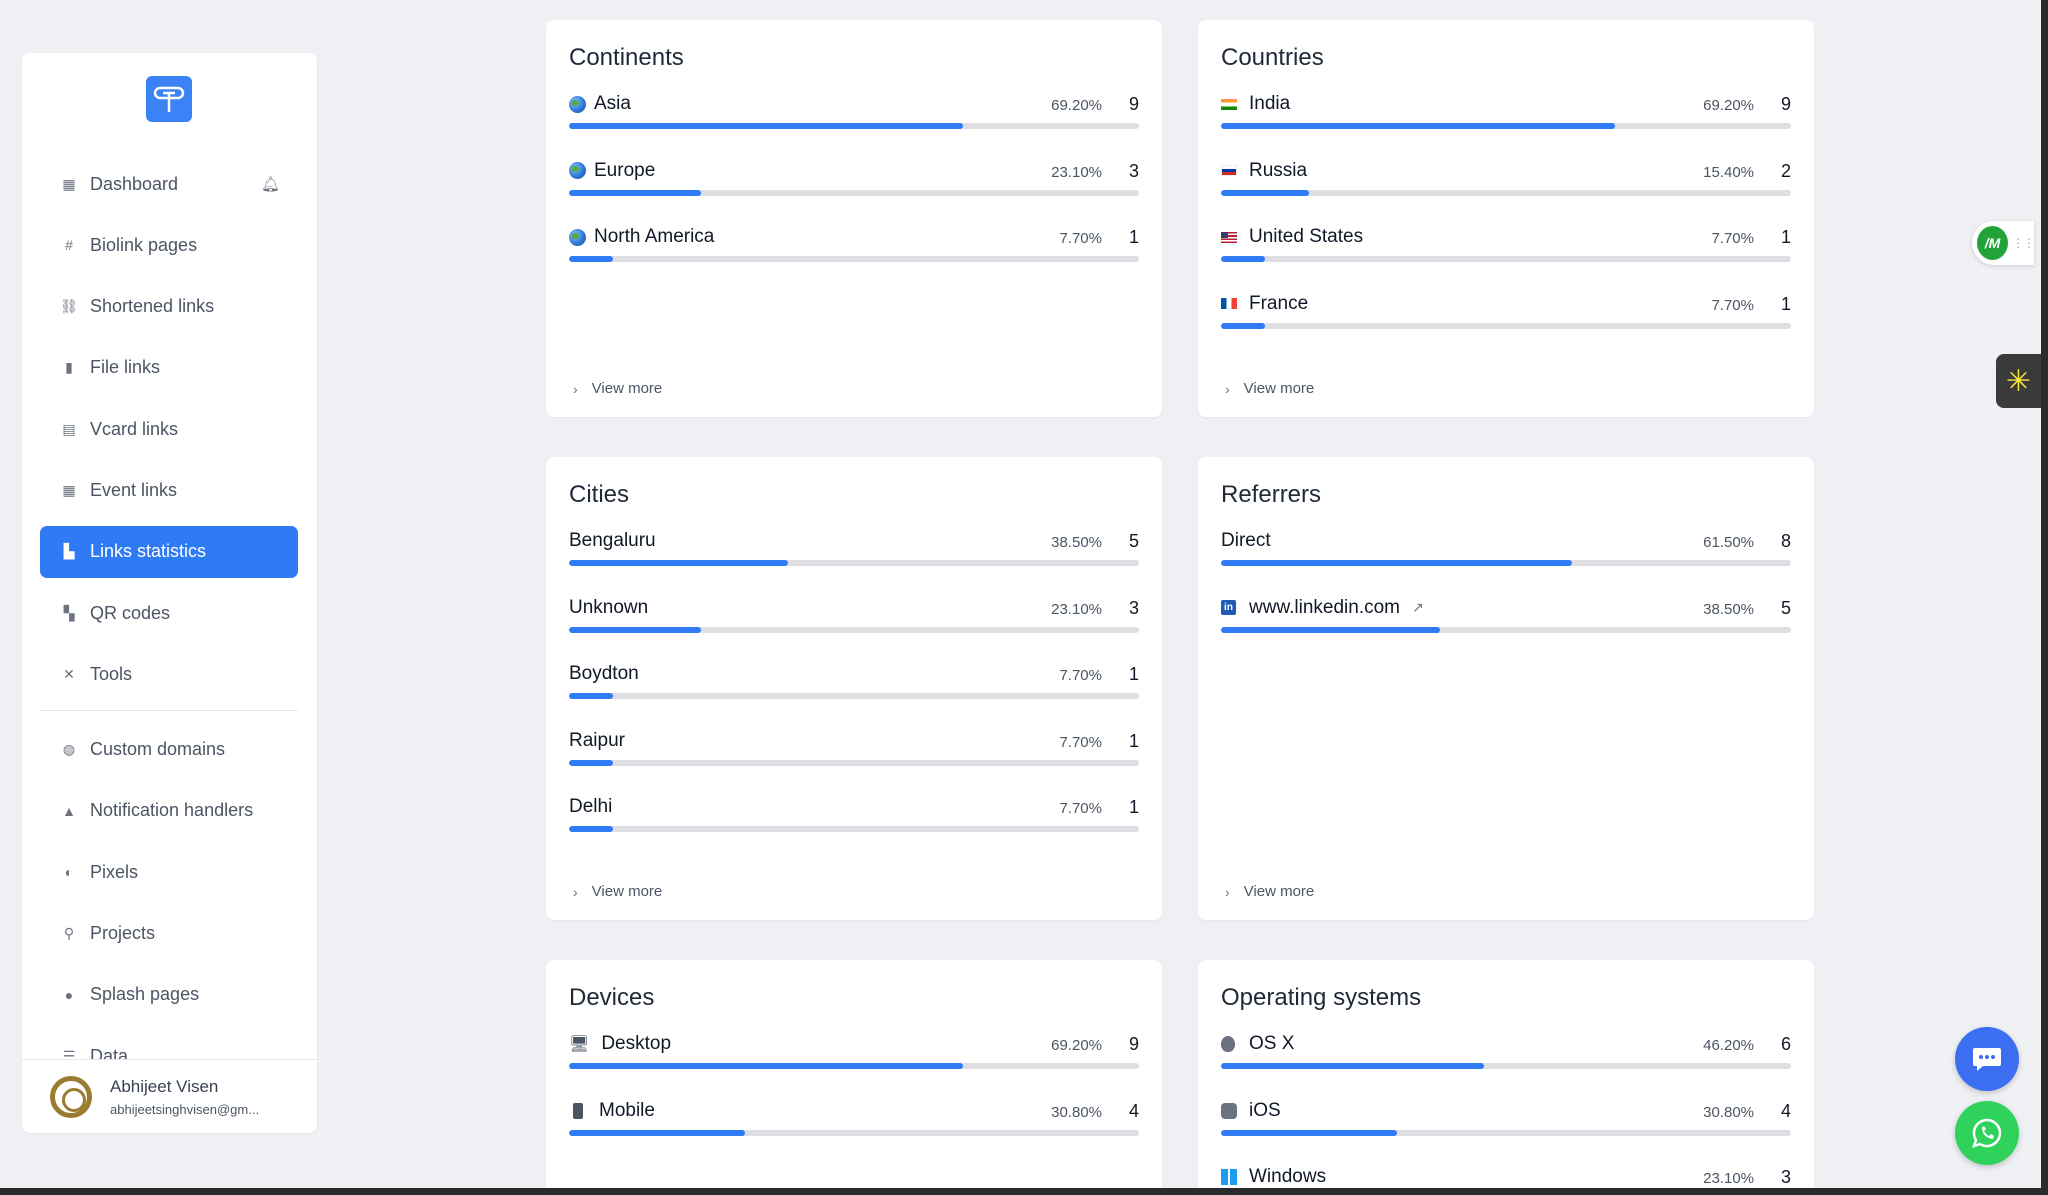  I want to click on whatsapp-button, so click(1987, 1133).